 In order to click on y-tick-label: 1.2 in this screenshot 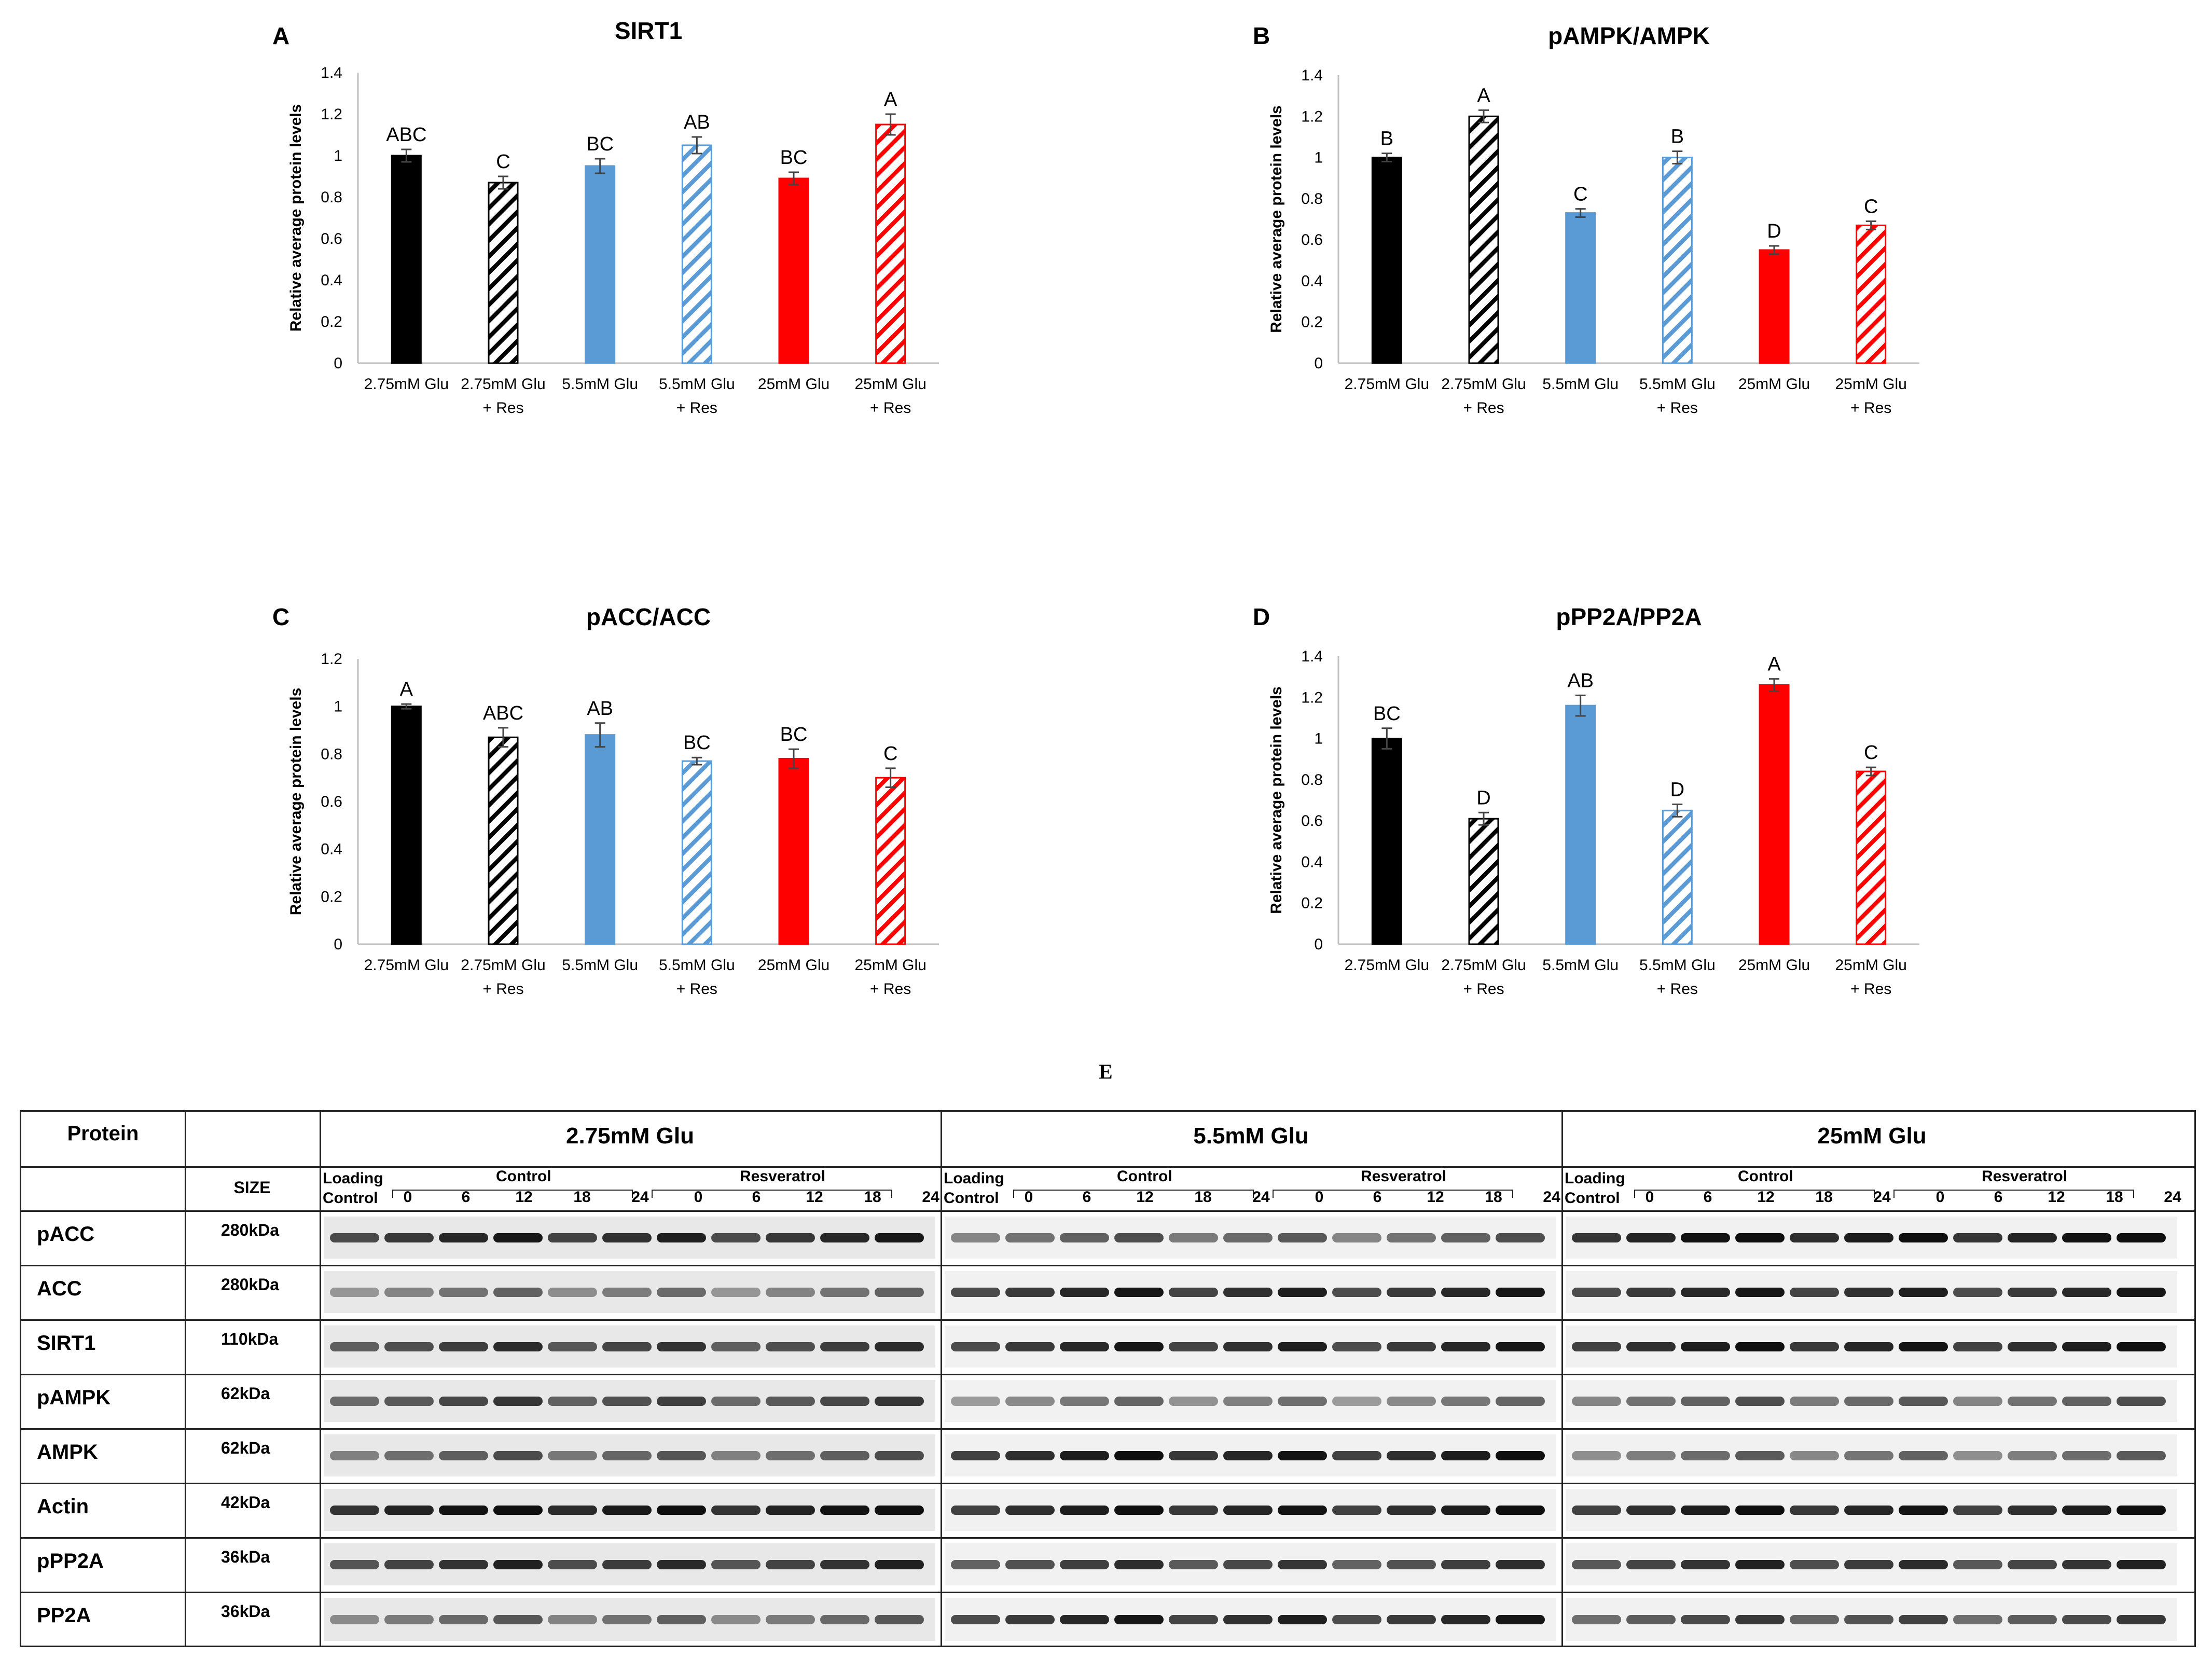, I will do `click(331, 660)`.